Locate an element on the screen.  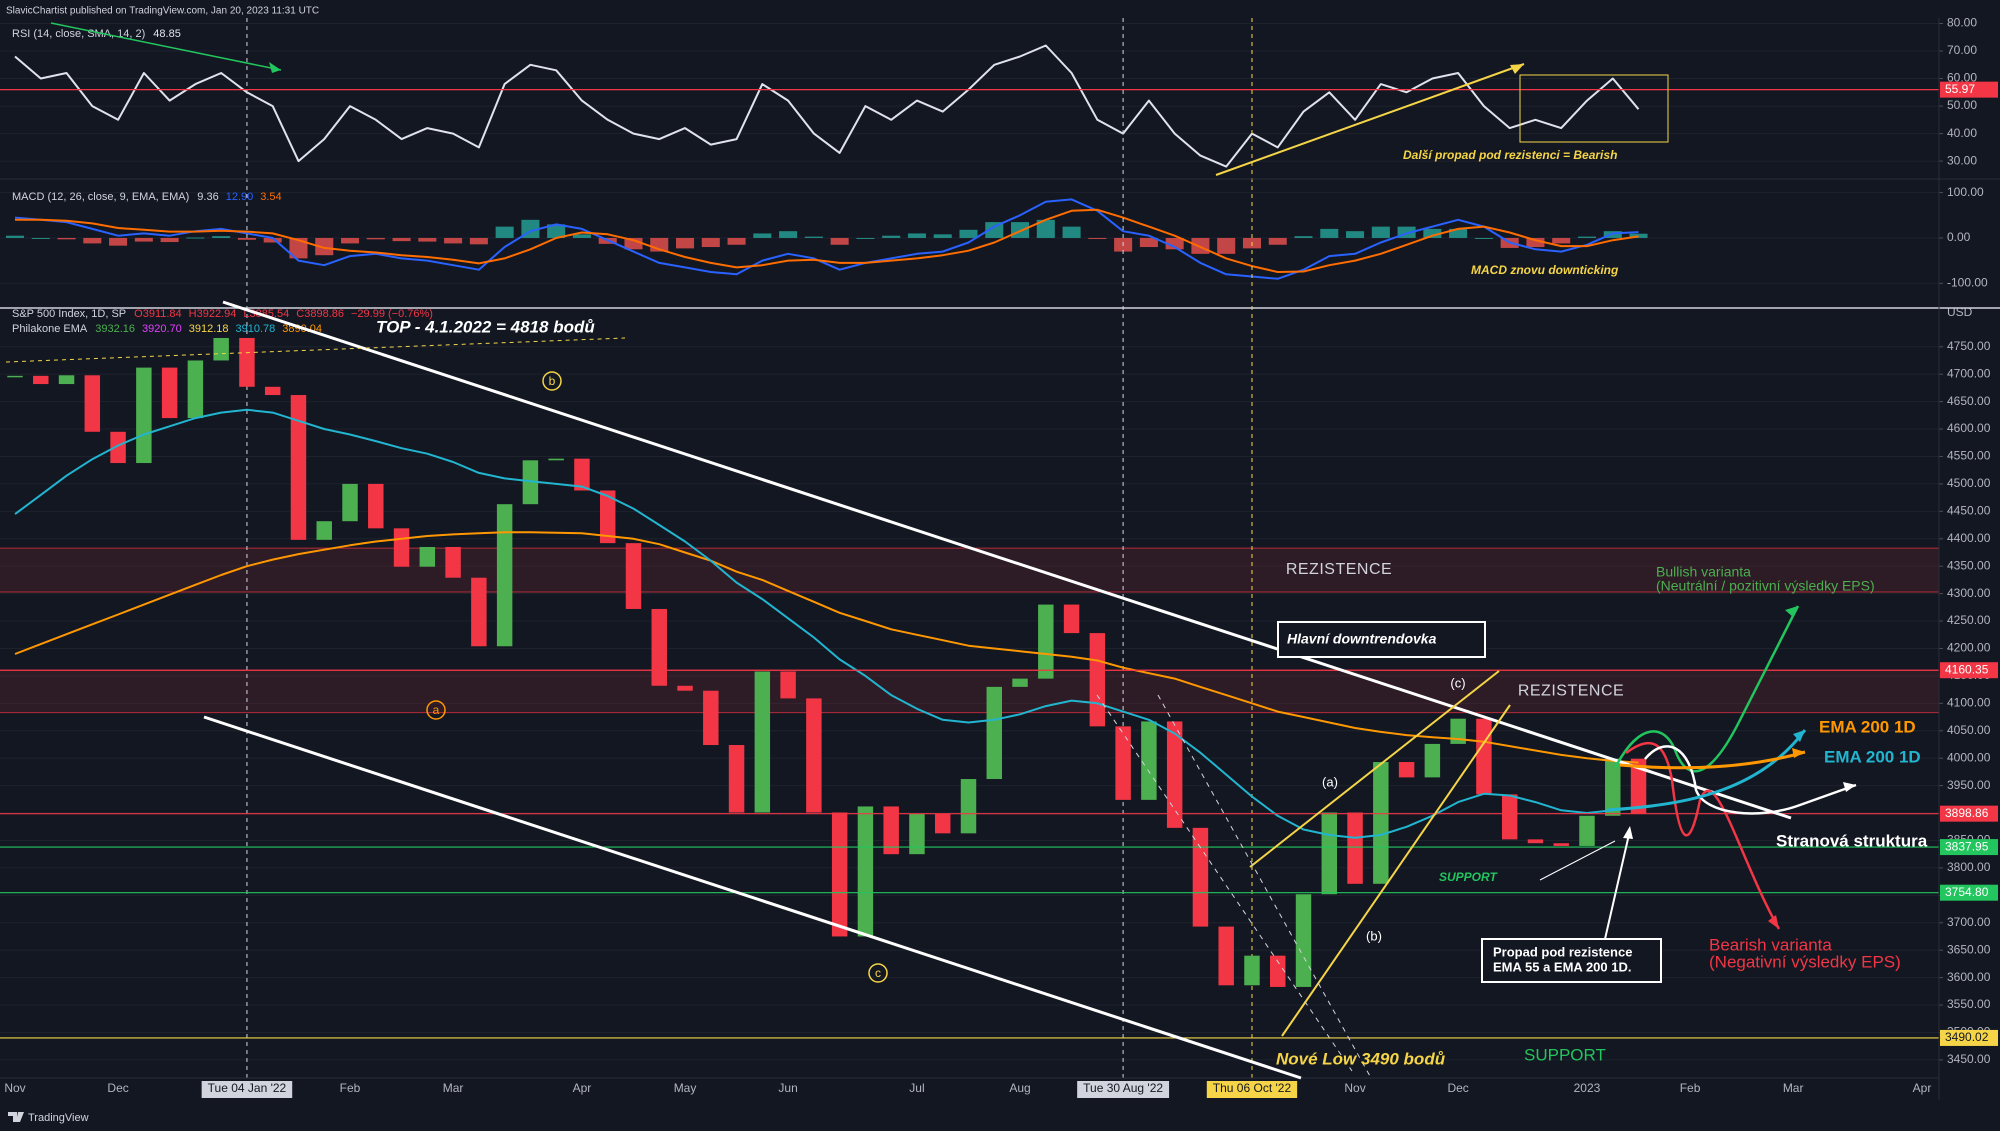
x-tick-label: Dec is located at coordinates (117, 1088).